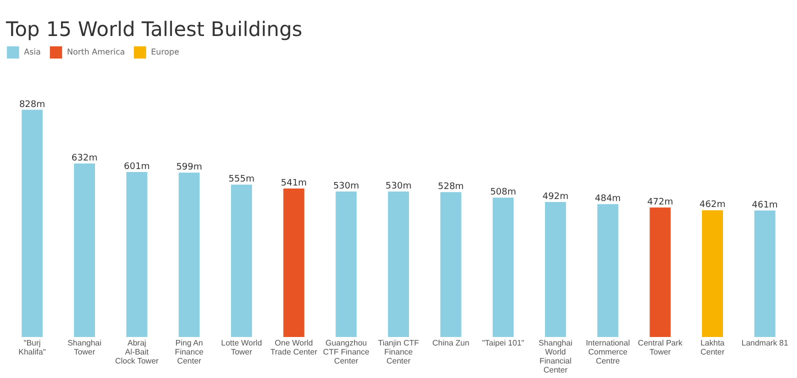 This screenshot has height=378, width=797. I want to click on x-tick-label: Ping An Finance Center, so click(189, 352).